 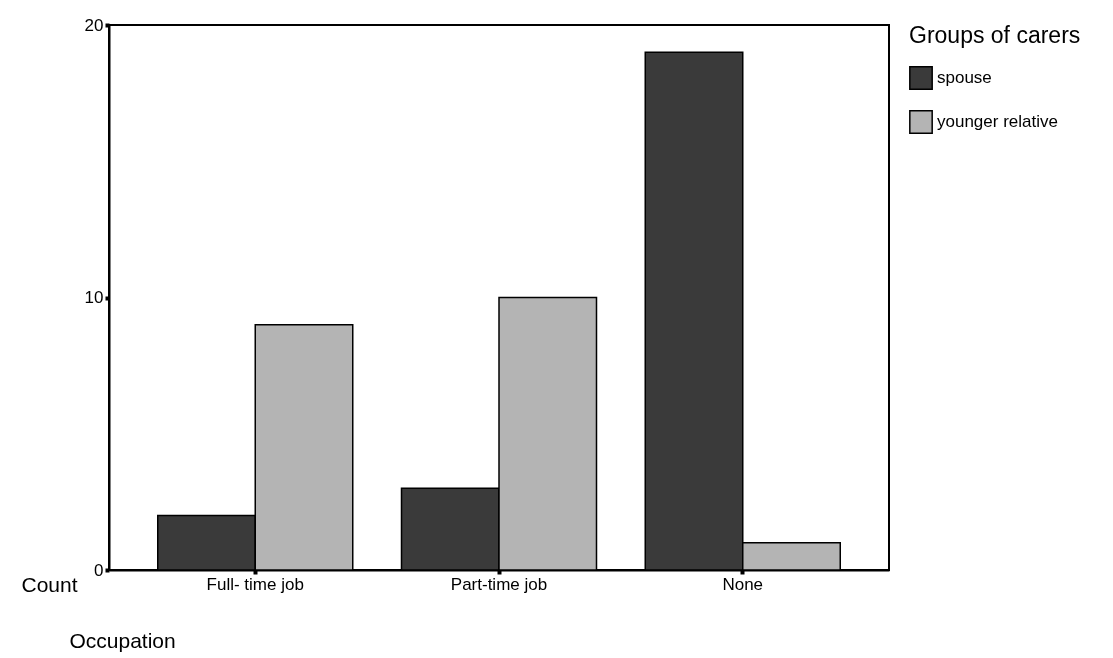 I want to click on legend-label: spouse, so click(x=964, y=77).